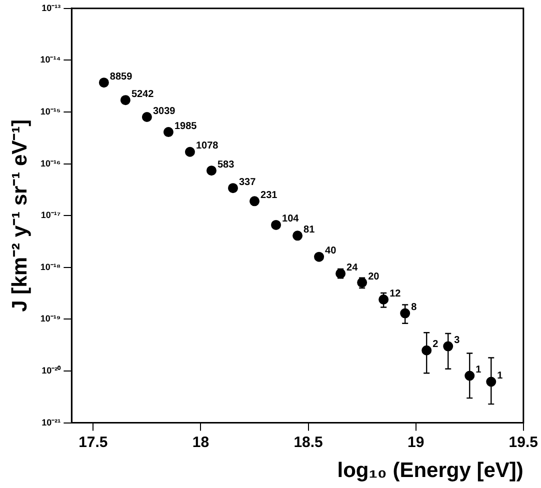 This screenshot has height=488, width=541. Describe the element at coordinates (374, 276) in the screenshot. I see `annotation: 20` at that location.